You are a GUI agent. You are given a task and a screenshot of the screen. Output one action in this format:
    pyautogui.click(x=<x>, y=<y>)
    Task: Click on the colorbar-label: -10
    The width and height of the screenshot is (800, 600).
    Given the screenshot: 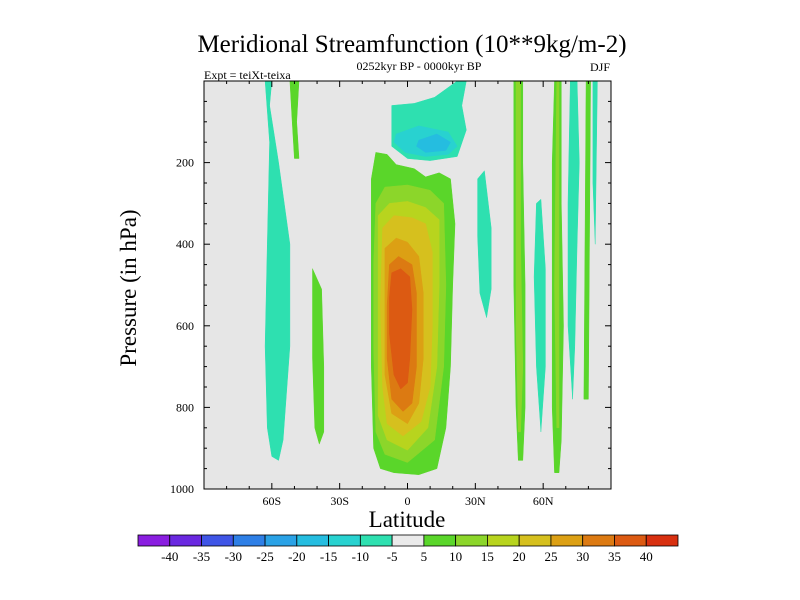 What is the action you would take?
    pyautogui.click(x=360, y=556)
    